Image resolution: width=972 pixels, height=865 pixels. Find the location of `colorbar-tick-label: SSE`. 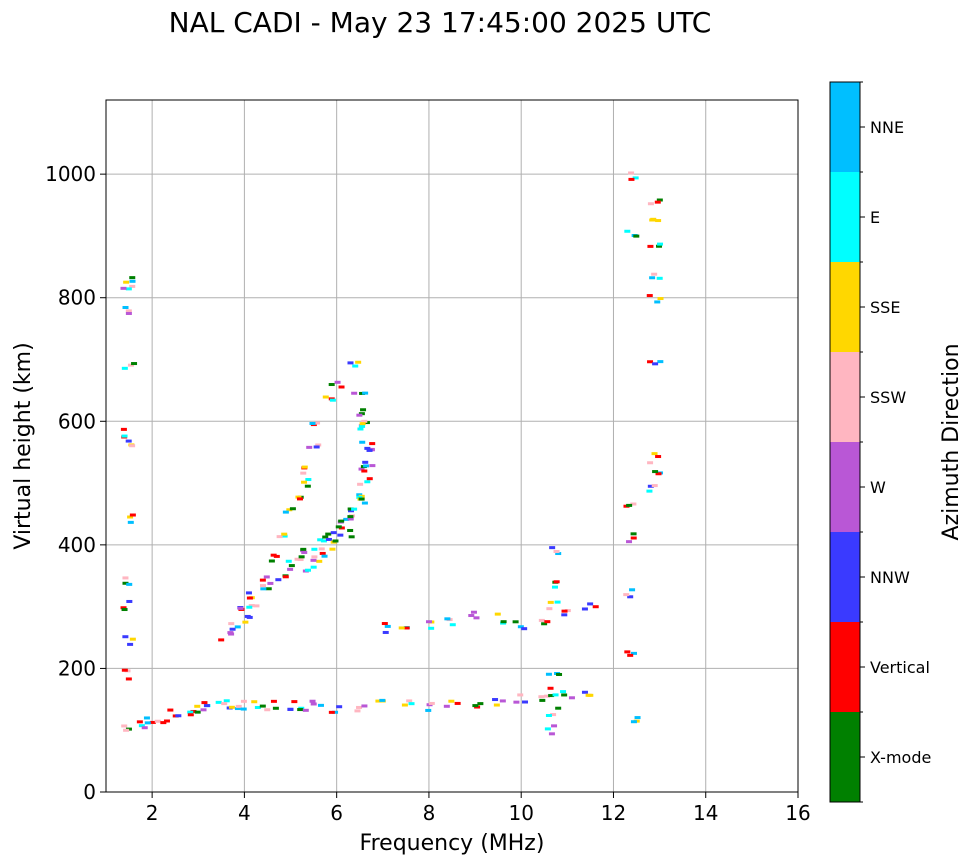

colorbar-tick-label: SSE is located at coordinates (885, 307).